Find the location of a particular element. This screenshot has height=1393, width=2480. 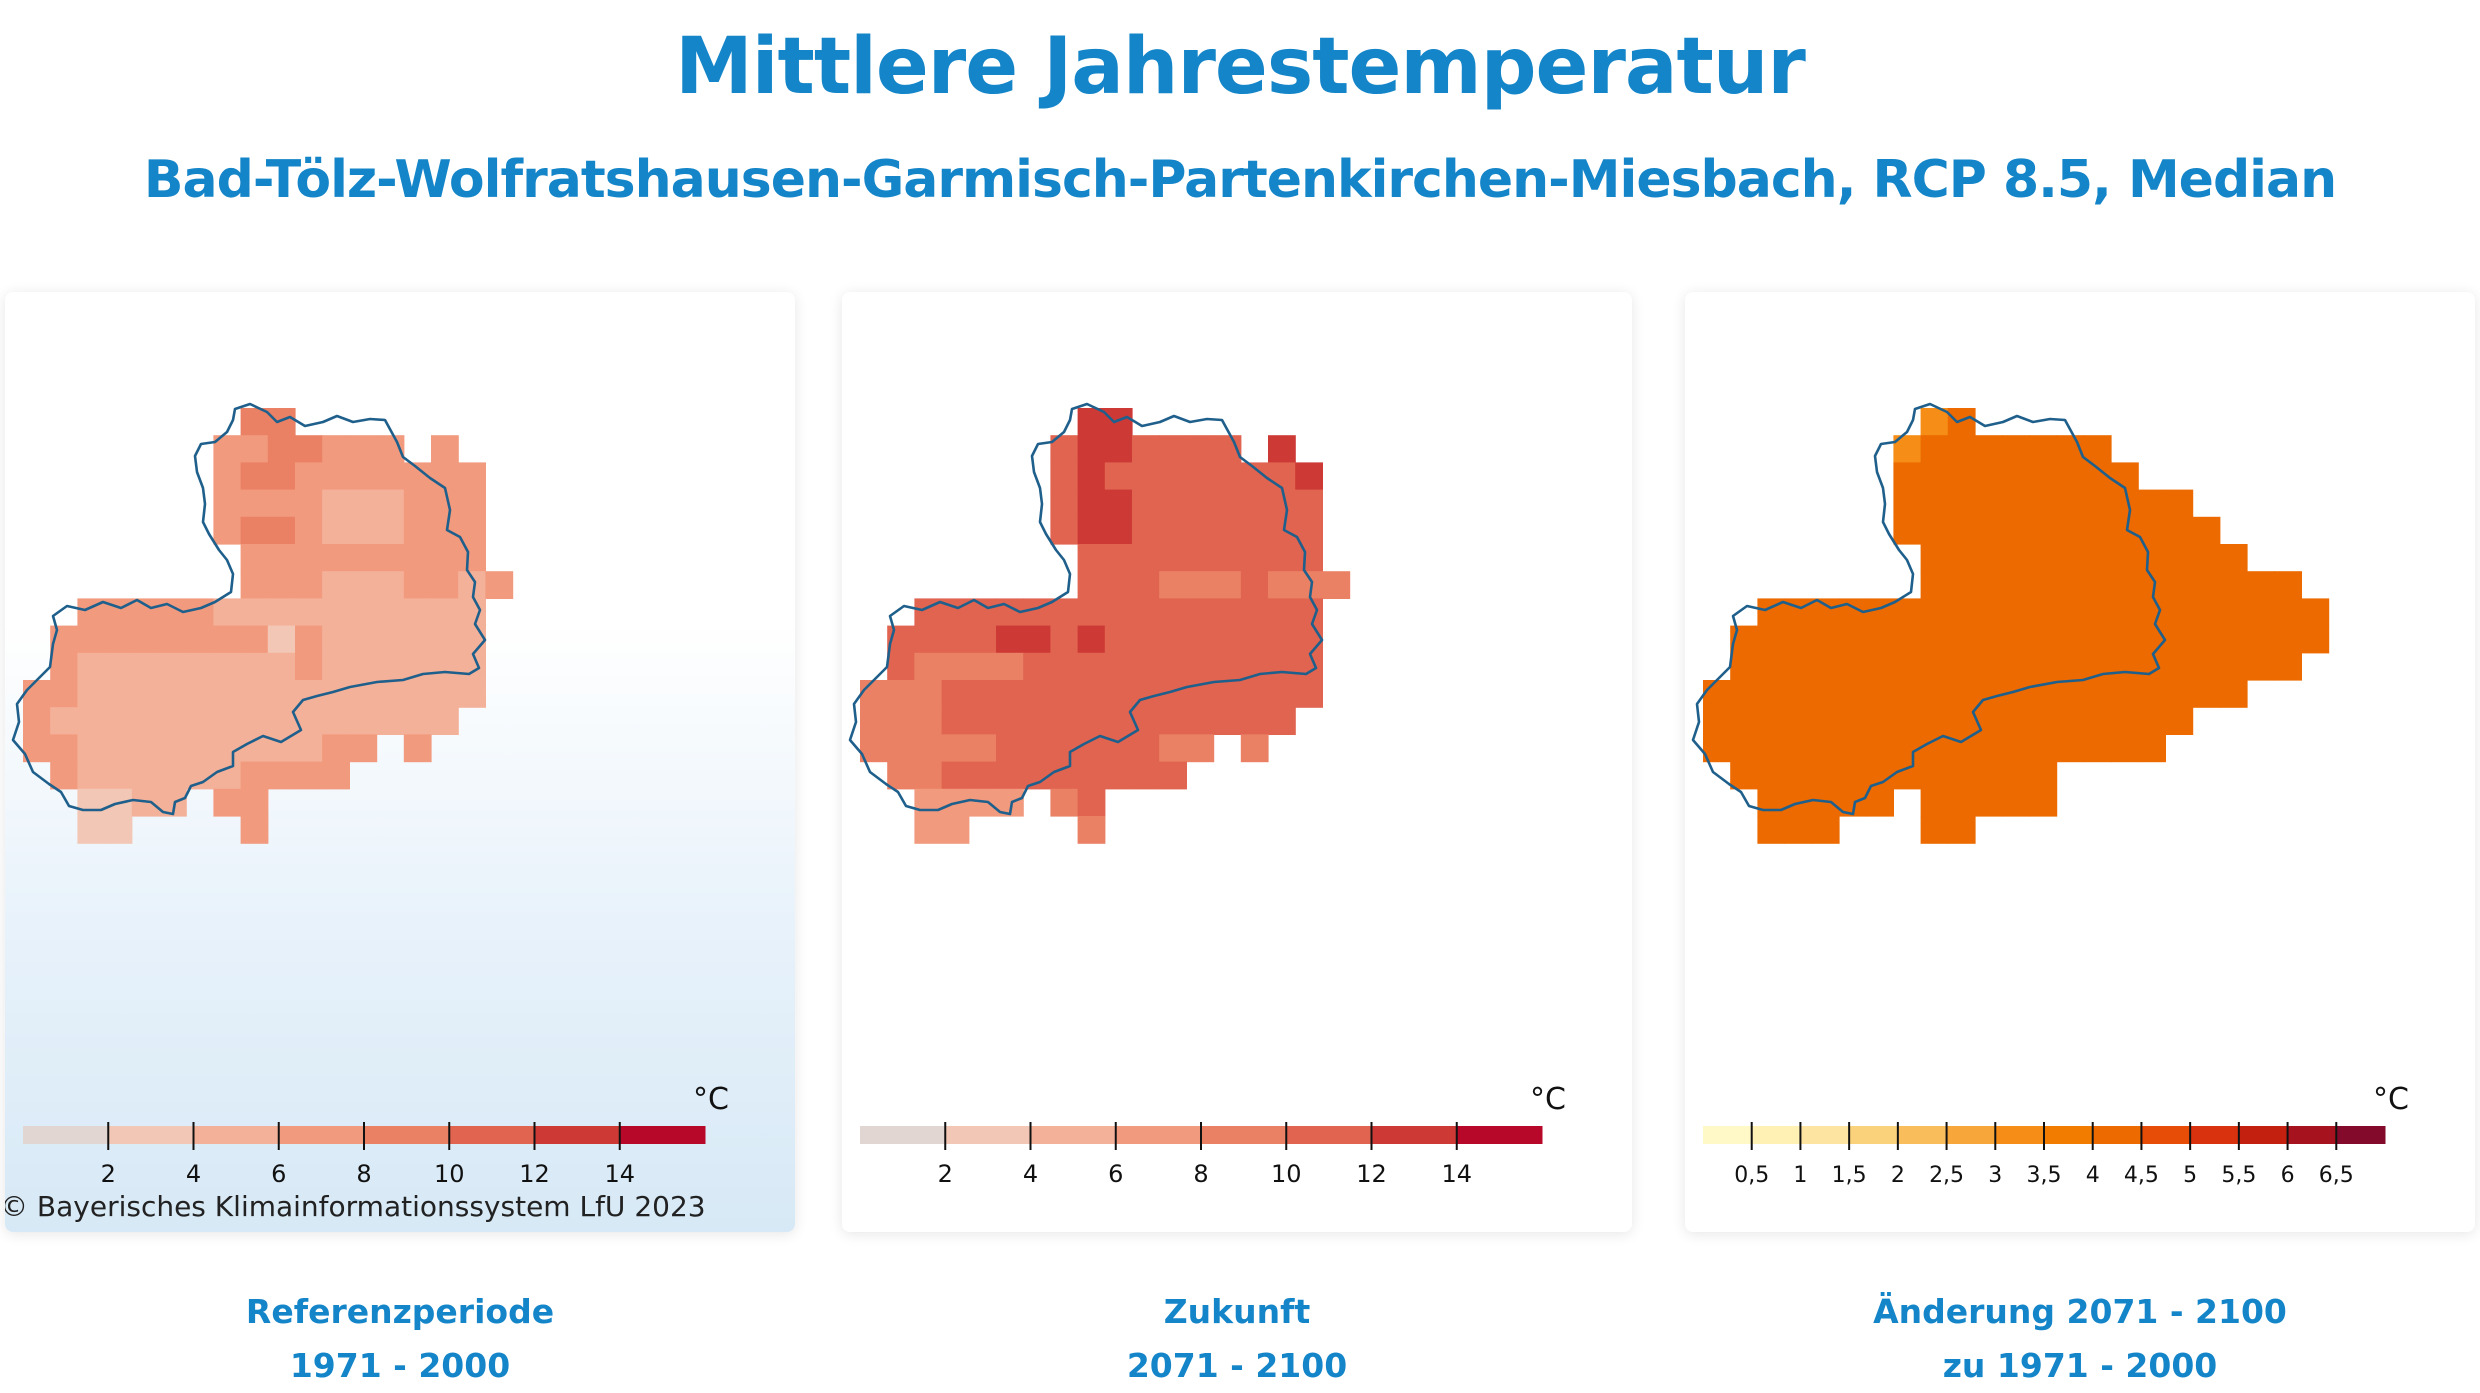

district-boundary is located at coordinates (1929, 609).